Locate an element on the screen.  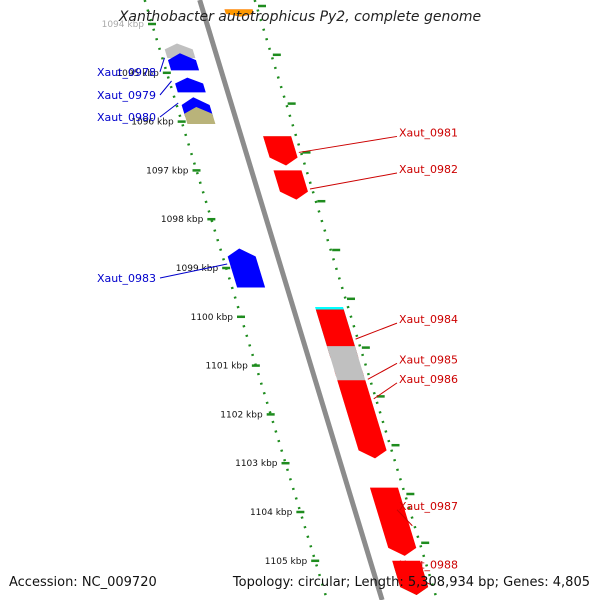
scale-tick-label: 1100 kbp is located at coordinates (212, 318).